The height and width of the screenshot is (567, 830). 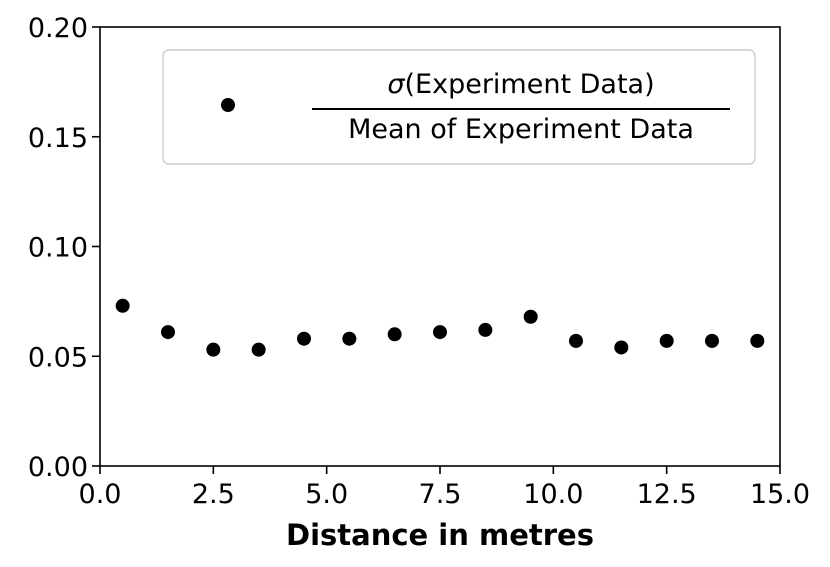 I want to click on legend-box, so click(x=459, y=107).